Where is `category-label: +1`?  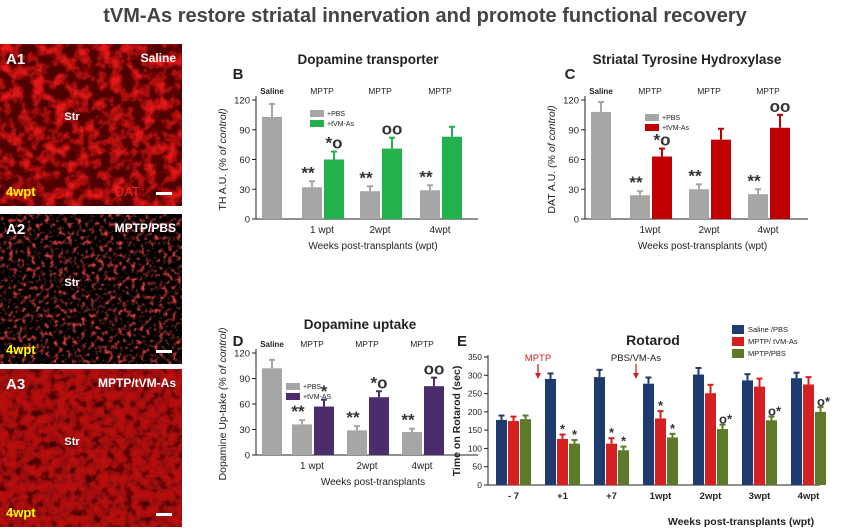 category-label: +1 is located at coordinates (563, 496).